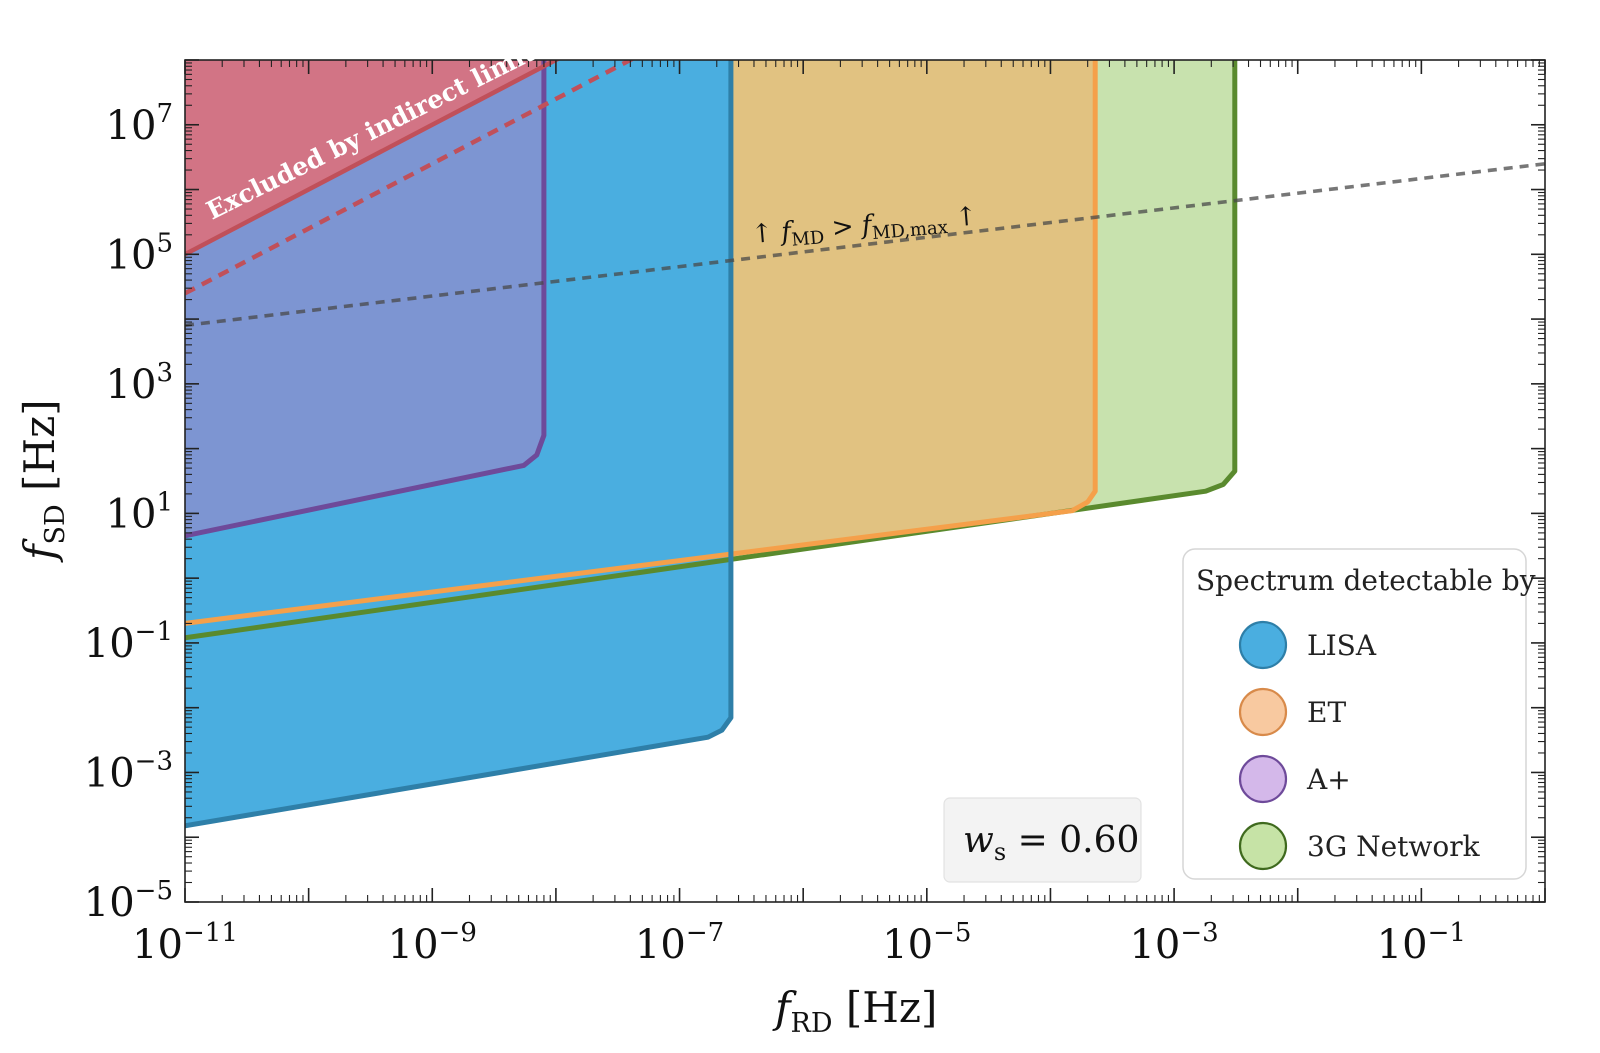 The image size is (1600, 1053). What do you see at coordinates (139, 253) in the screenshot?
I see `y-tick-label: 10⁵` at bounding box center [139, 253].